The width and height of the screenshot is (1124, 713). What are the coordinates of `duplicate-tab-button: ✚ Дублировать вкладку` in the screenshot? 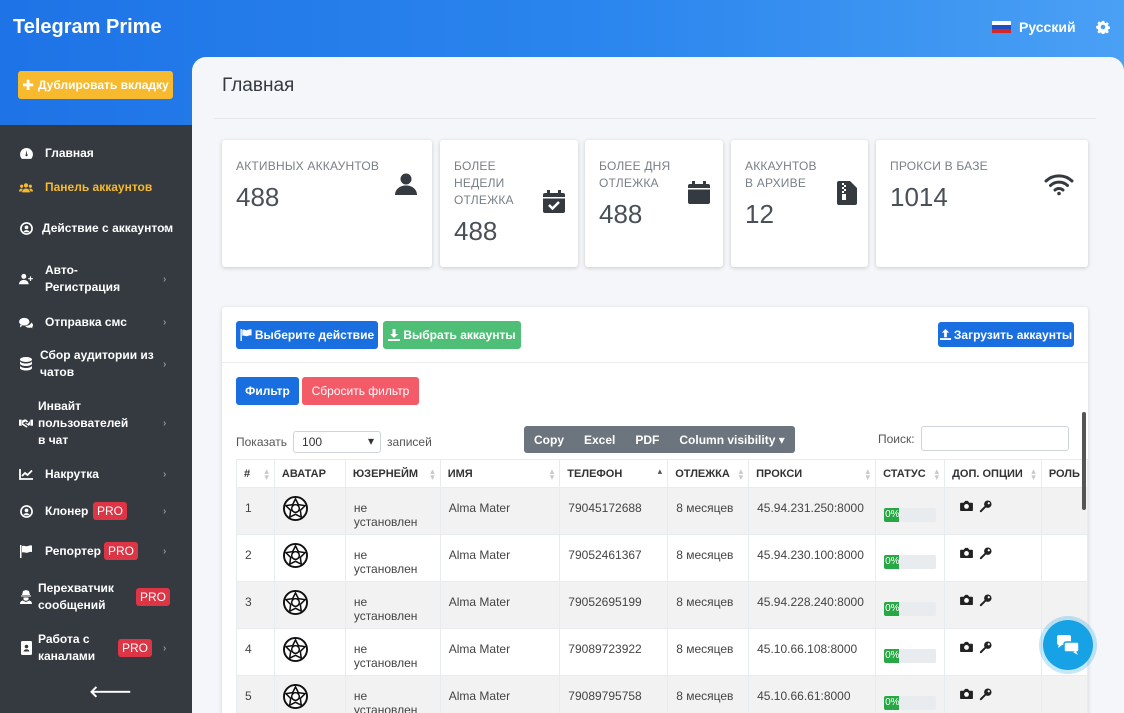 It's located at (95, 85).